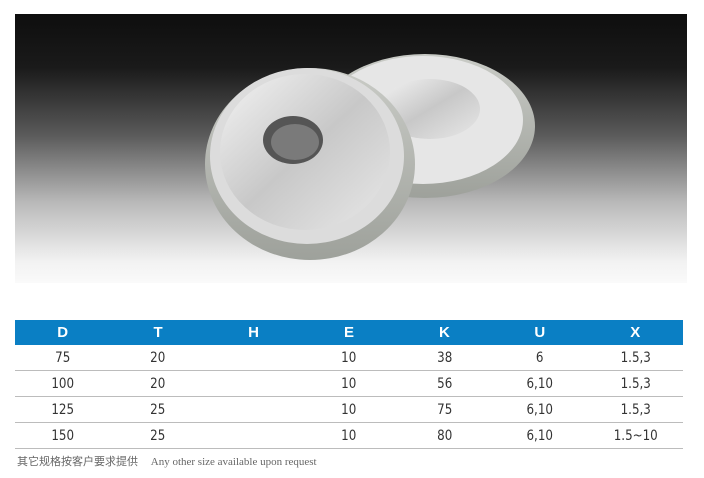  What do you see at coordinates (635, 435) in the screenshot?
I see `table-cell-x: 1.5~10` at bounding box center [635, 435].